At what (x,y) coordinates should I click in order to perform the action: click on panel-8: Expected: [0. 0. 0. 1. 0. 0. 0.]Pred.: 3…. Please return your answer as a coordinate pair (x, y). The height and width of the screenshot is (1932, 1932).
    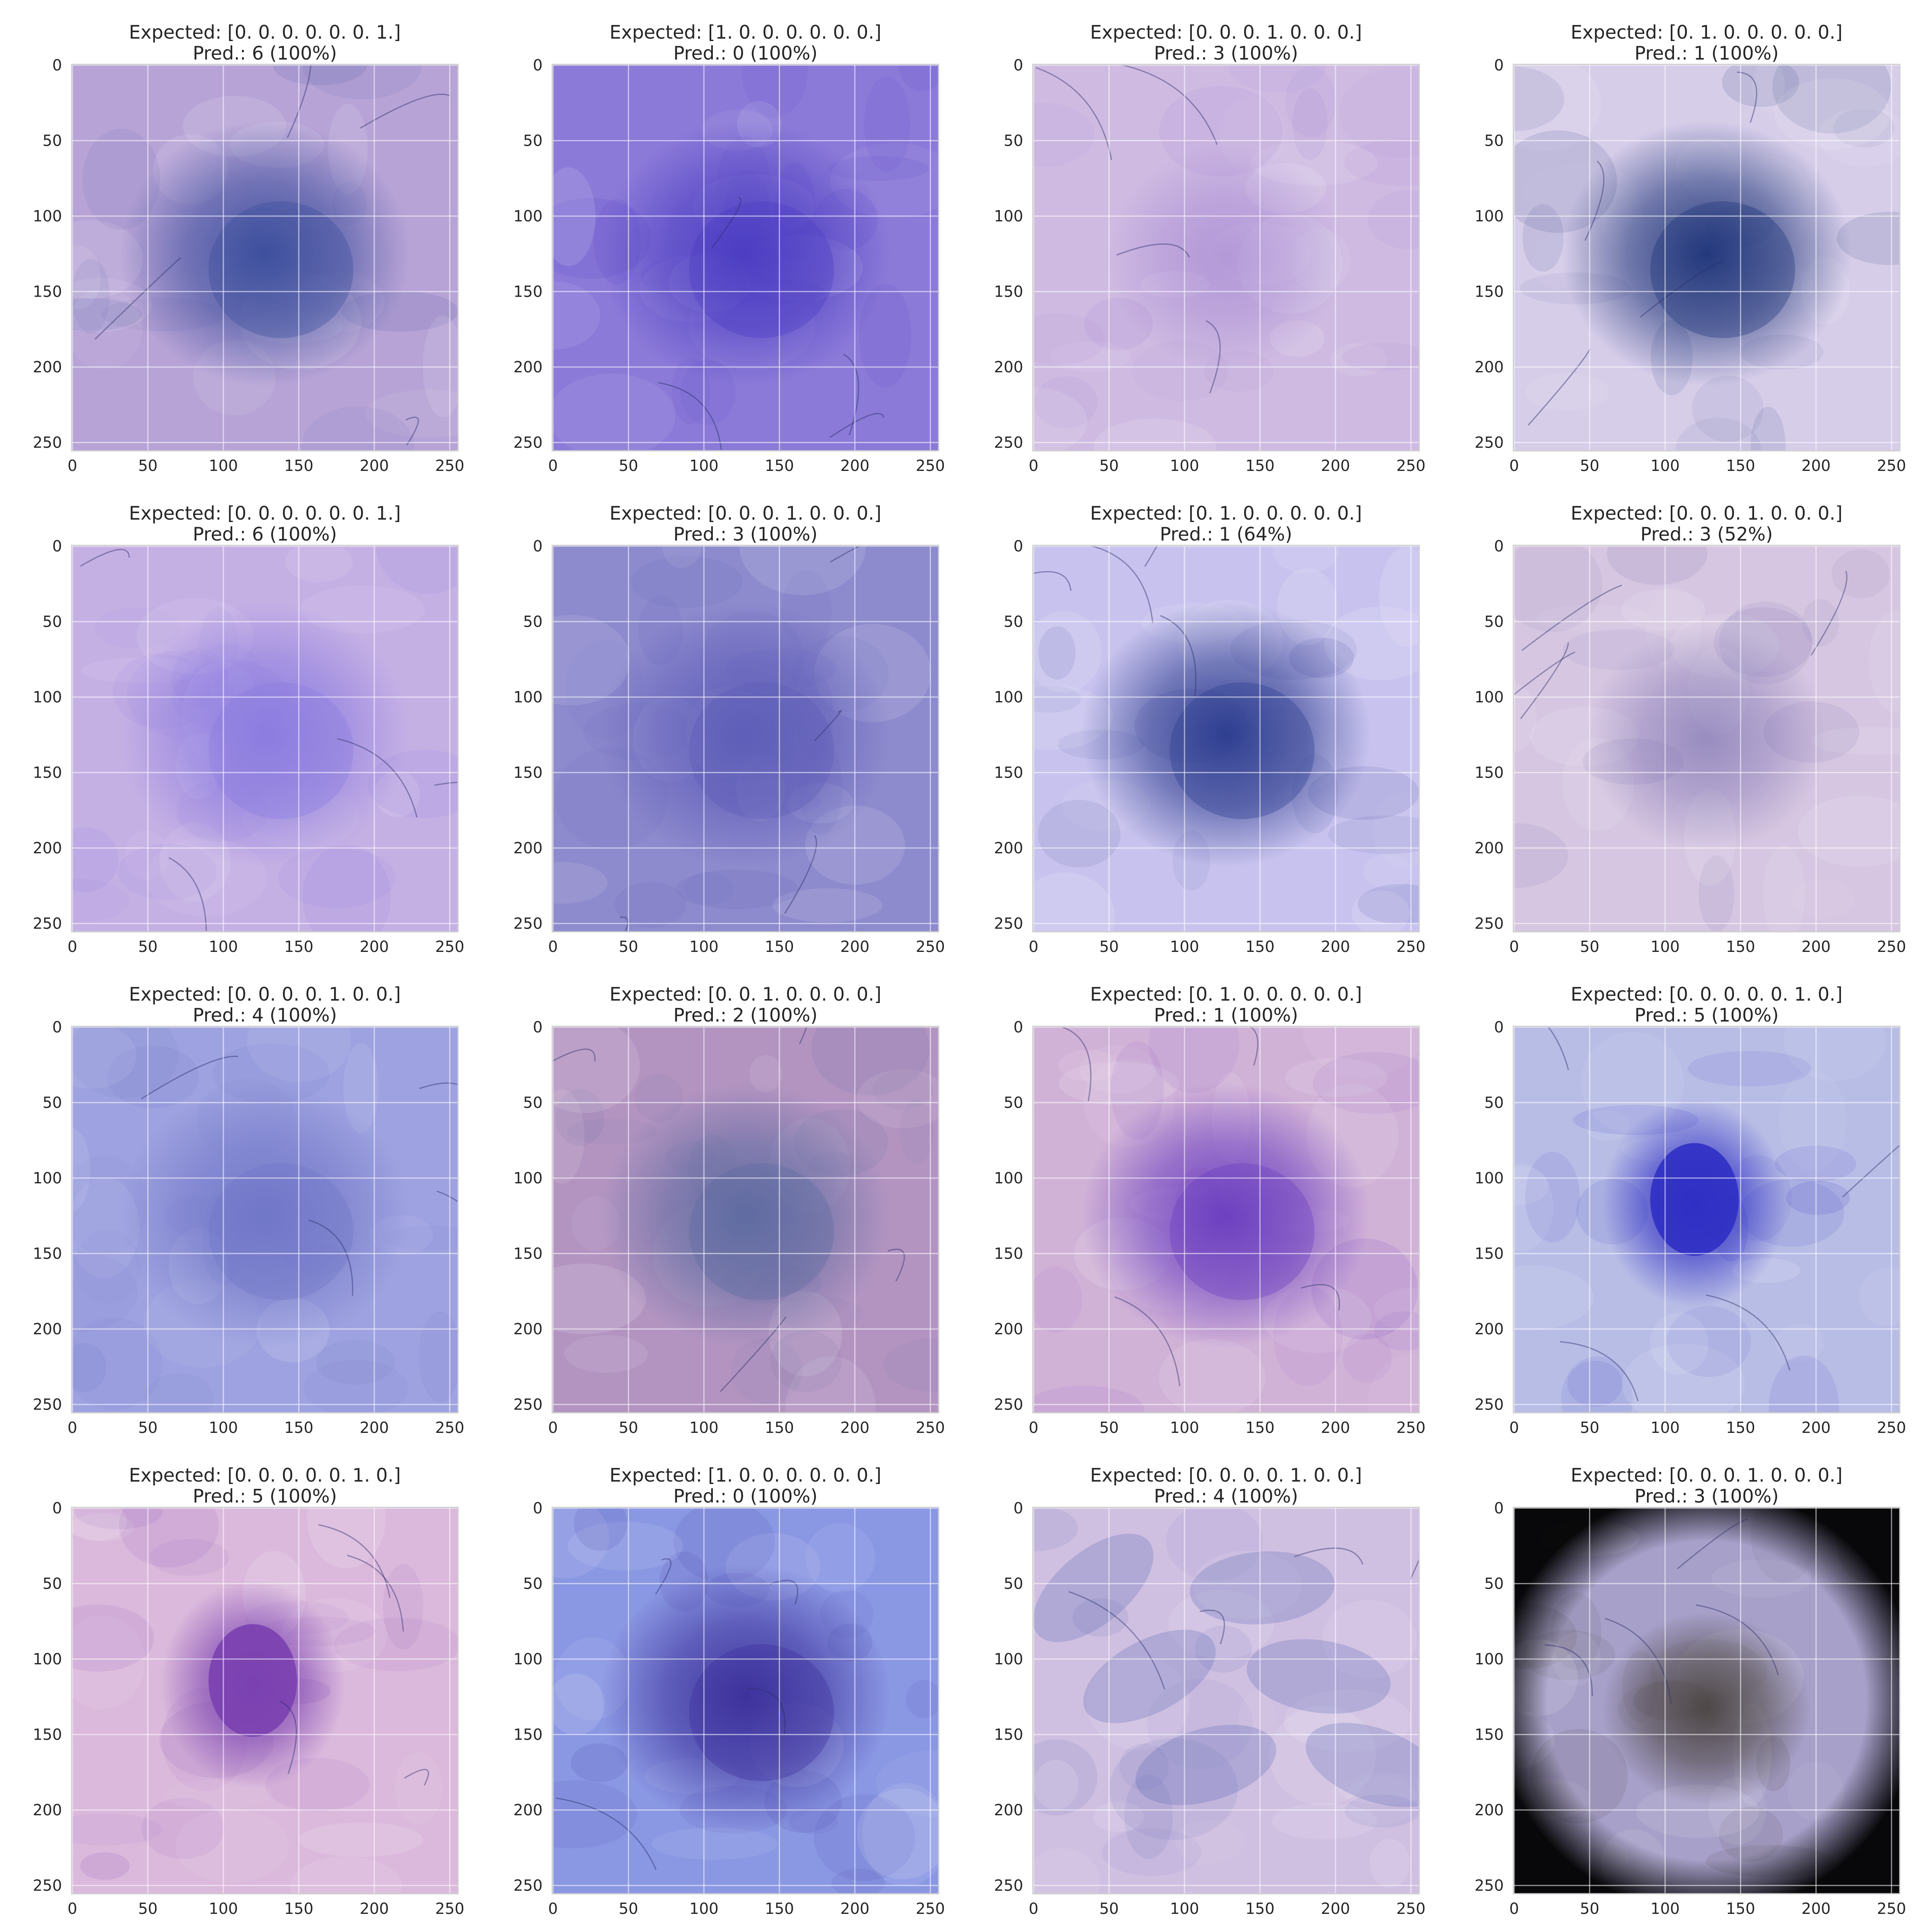
    Looking at the image, I should click on (1690, 729).